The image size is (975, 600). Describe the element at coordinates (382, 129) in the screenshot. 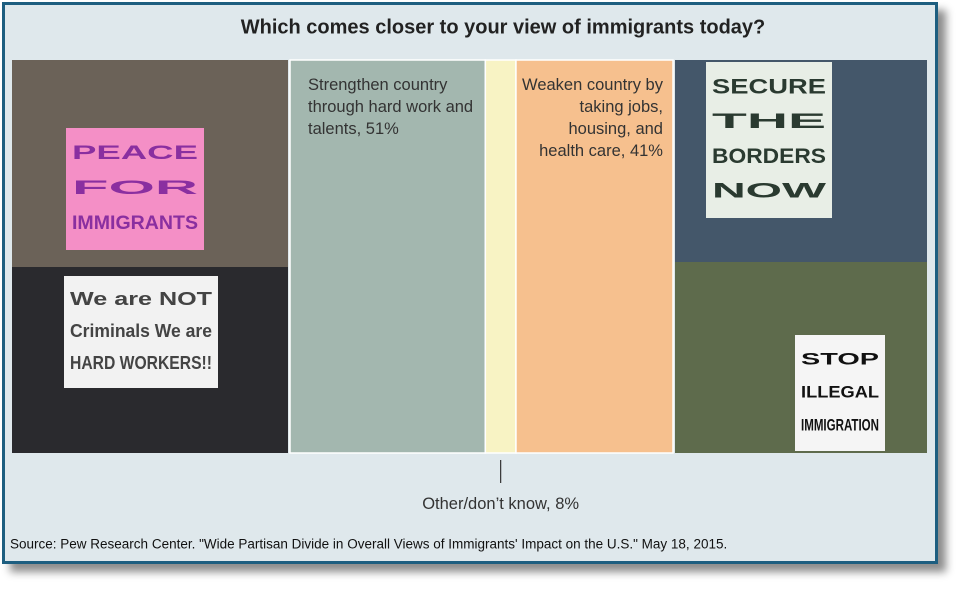

I see `value-label: 51%` at that location.